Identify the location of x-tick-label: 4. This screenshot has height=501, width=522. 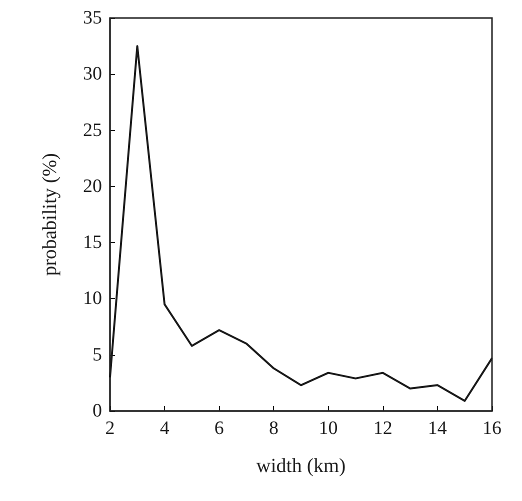
(165, 428).